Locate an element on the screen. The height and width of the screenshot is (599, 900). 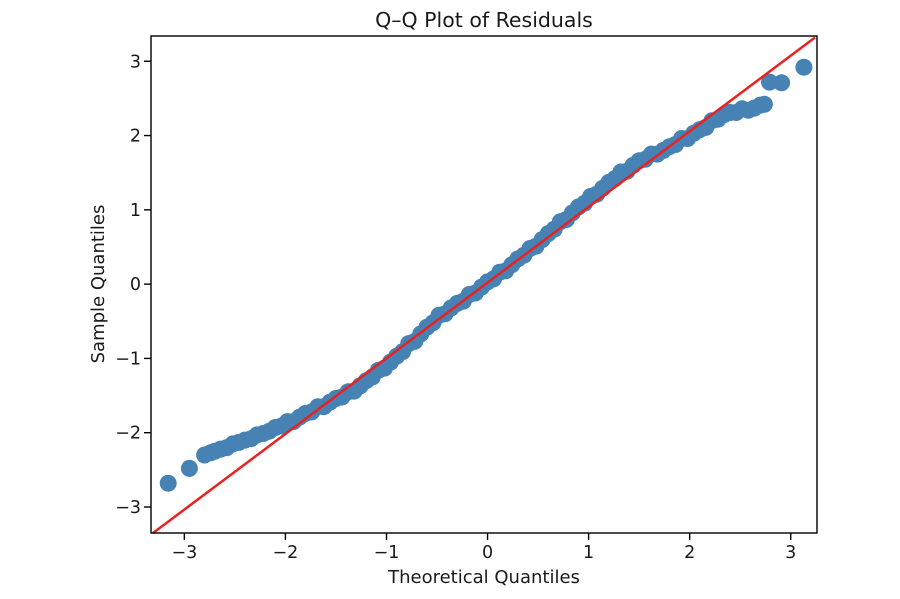
y-tick-label: 3 is located at coordinates (135, 62).